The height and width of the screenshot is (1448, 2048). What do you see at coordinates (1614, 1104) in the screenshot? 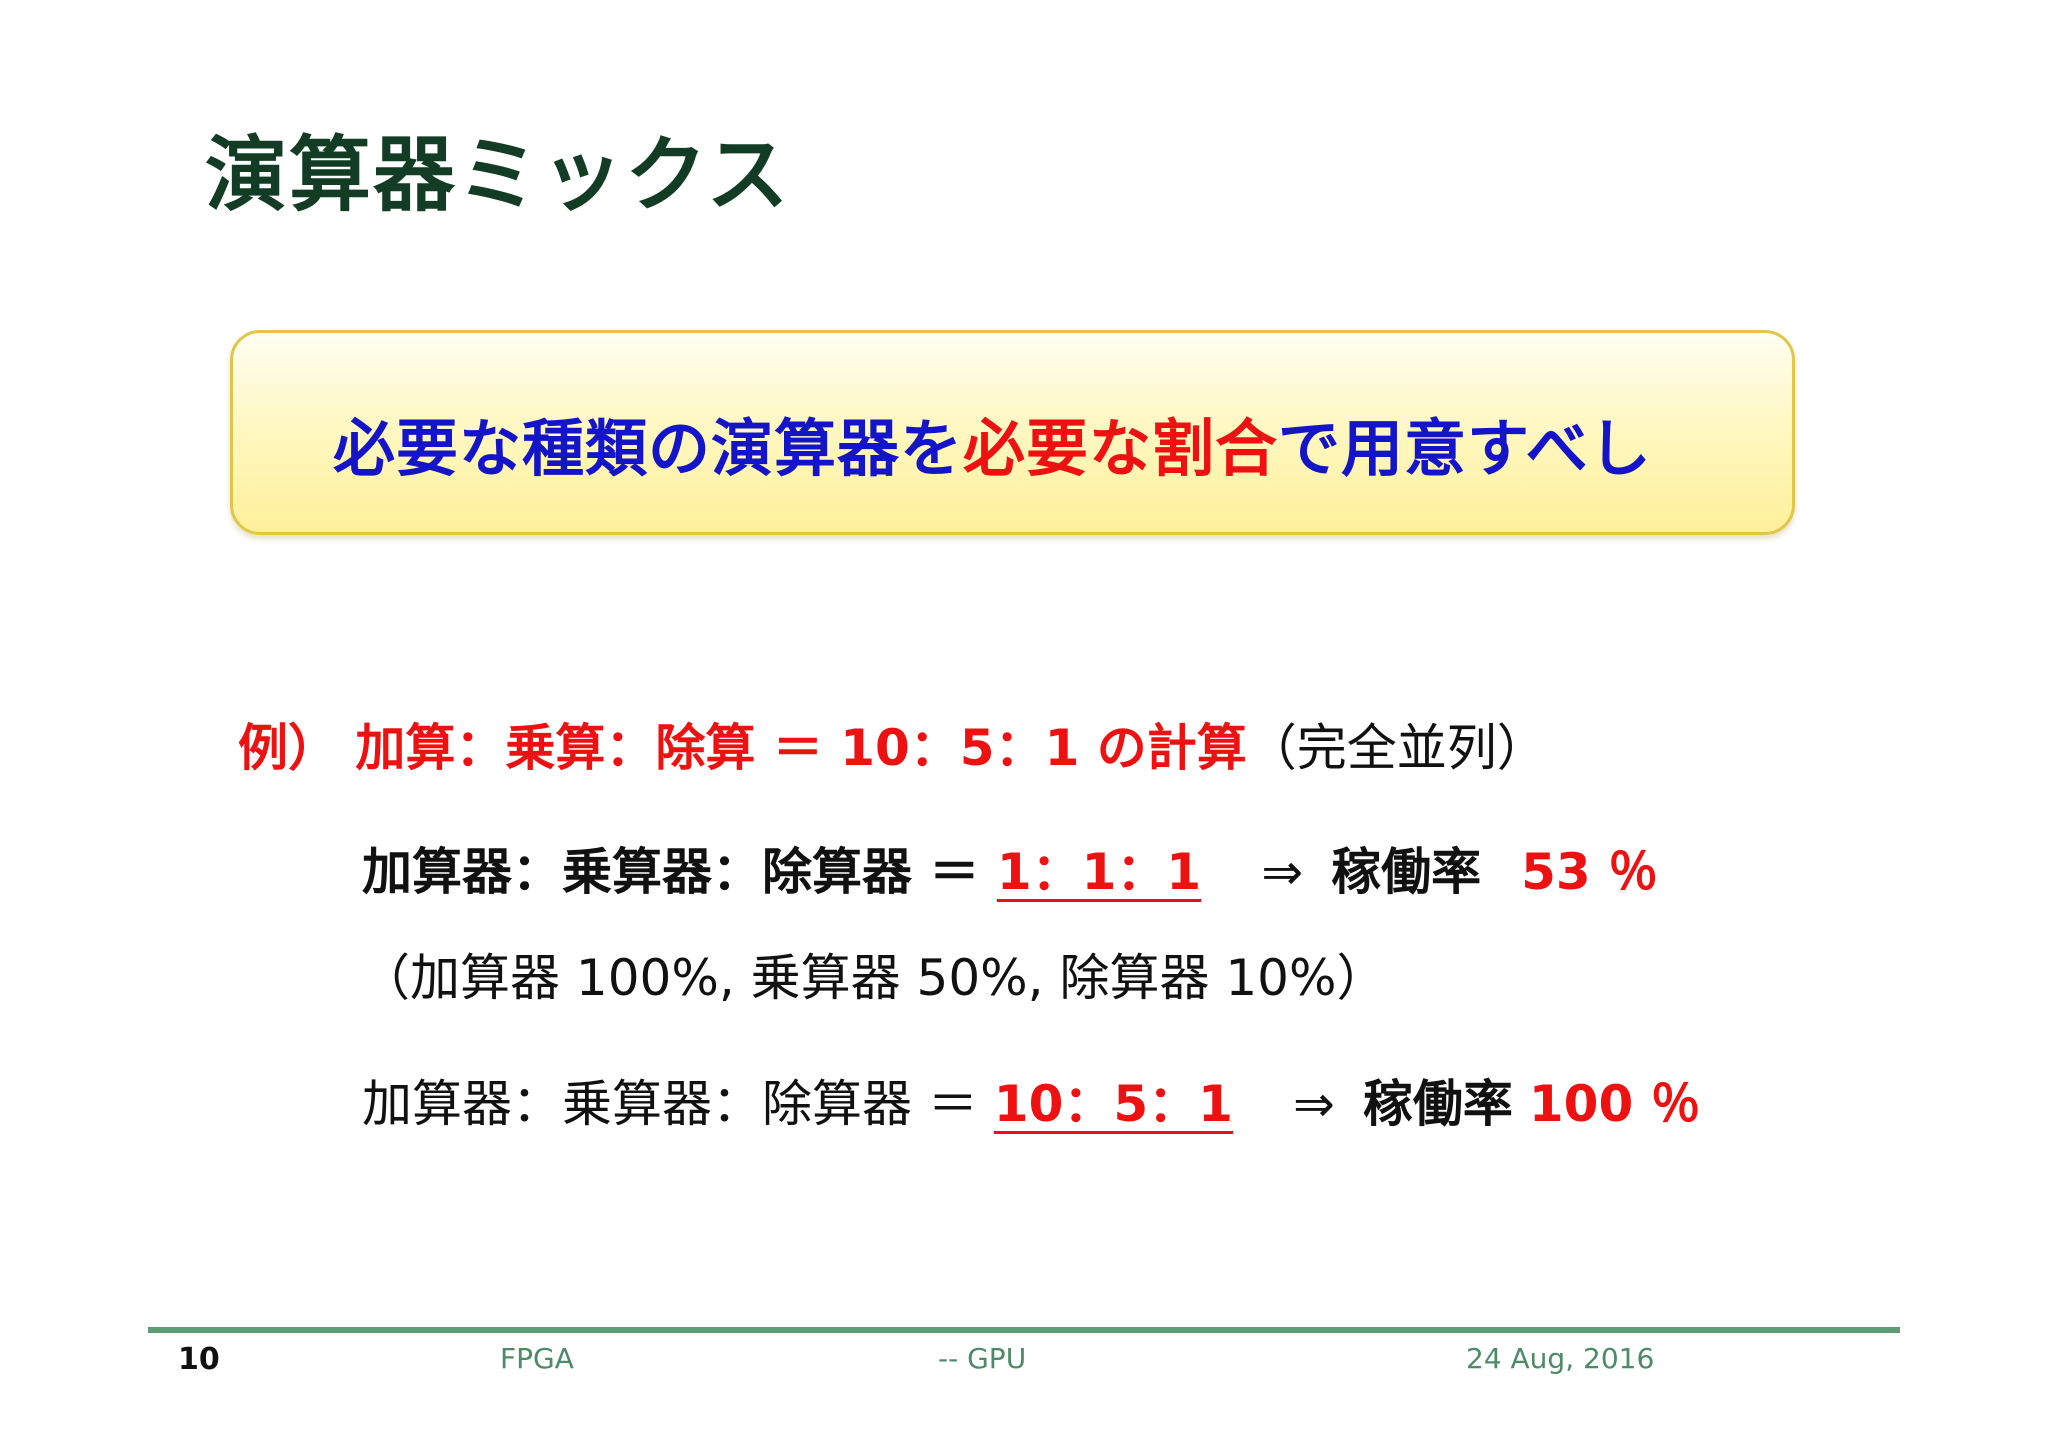
I see `config-2-rate-value: 100 ％` at bounding box center [1614, 1104].